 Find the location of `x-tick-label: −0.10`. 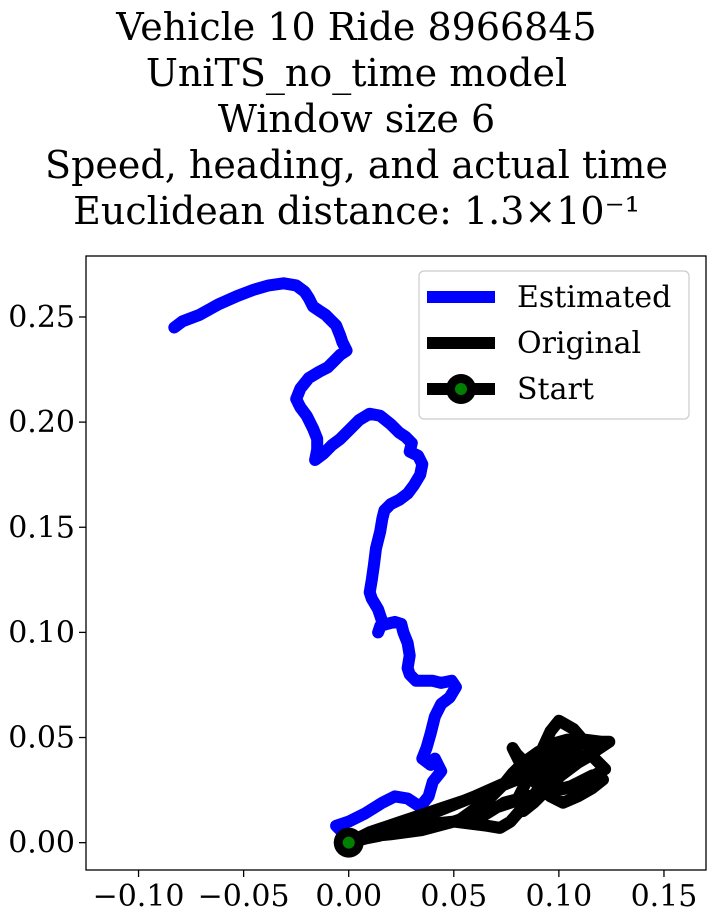

x-tick-label: −0.10 is located at coordinates (139, 896).